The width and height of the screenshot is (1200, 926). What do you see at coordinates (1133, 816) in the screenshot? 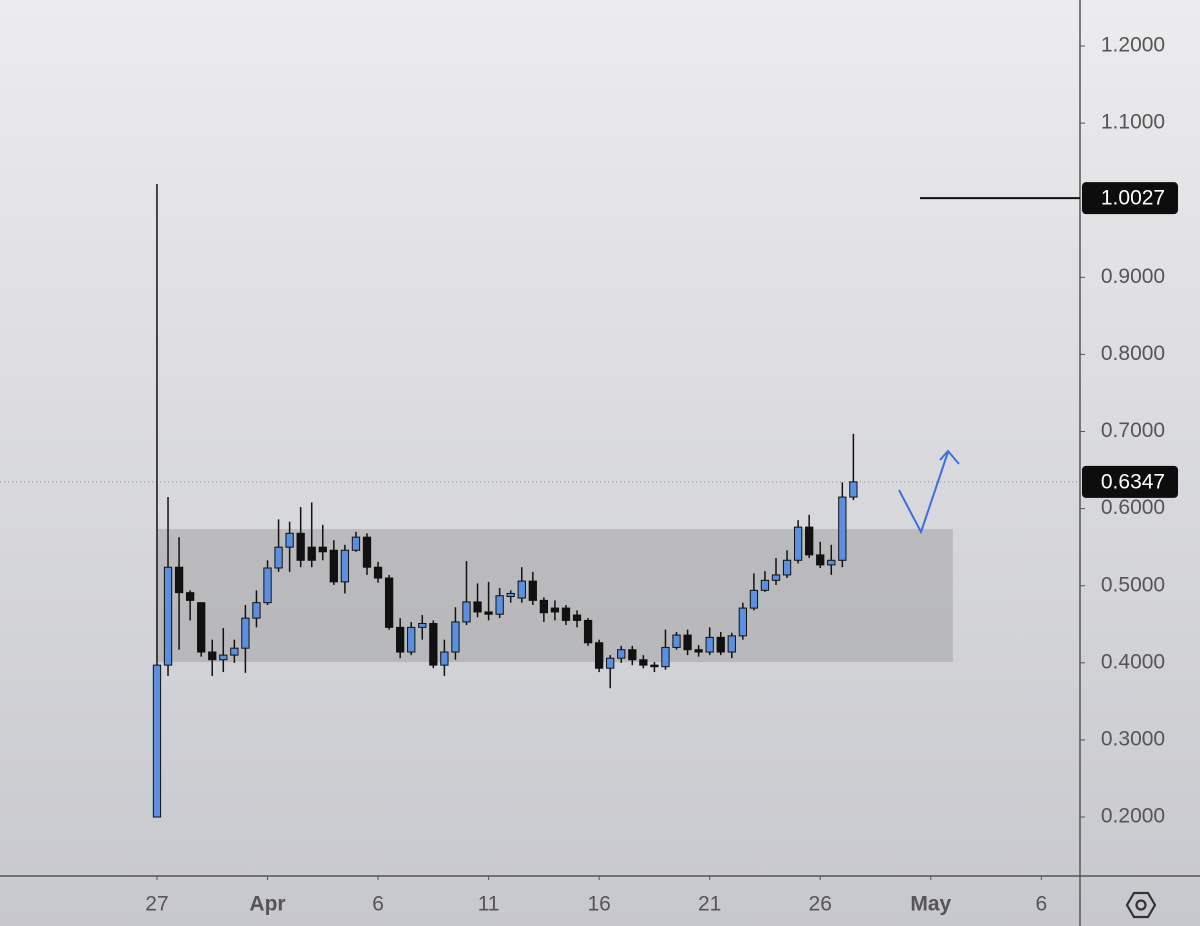
I see `y-tick-label: 0.2000` at bounding box center [1133, 816].